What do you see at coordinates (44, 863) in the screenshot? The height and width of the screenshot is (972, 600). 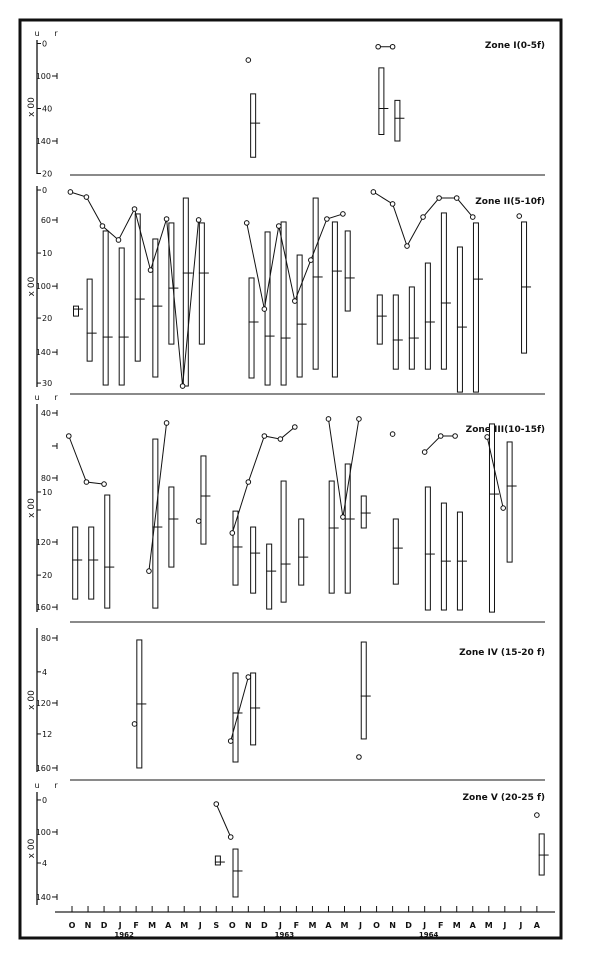 I see `tick-label: 4` at bounding box center [44, 863].